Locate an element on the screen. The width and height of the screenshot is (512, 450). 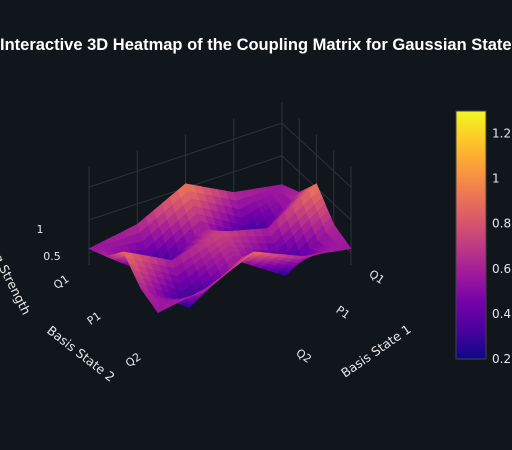
colorbar-fill is located at coordinates (471, 235).